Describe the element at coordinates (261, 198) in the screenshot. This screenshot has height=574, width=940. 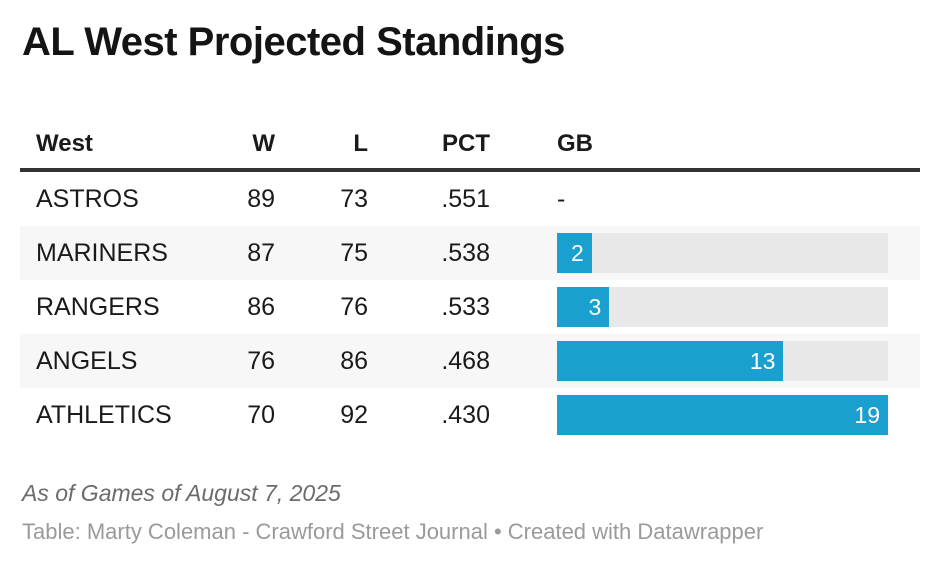
I see `wins-cell: 89` at that location.